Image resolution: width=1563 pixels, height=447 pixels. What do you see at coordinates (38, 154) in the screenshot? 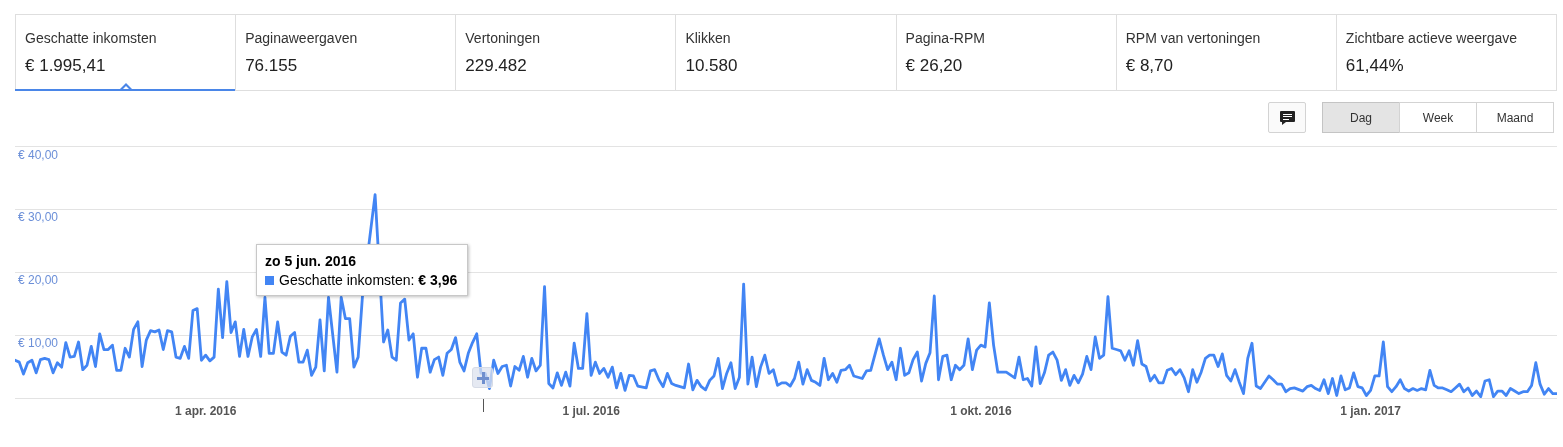
I see `y-tick-label: € 40,00` at bounding box center [38, 154].